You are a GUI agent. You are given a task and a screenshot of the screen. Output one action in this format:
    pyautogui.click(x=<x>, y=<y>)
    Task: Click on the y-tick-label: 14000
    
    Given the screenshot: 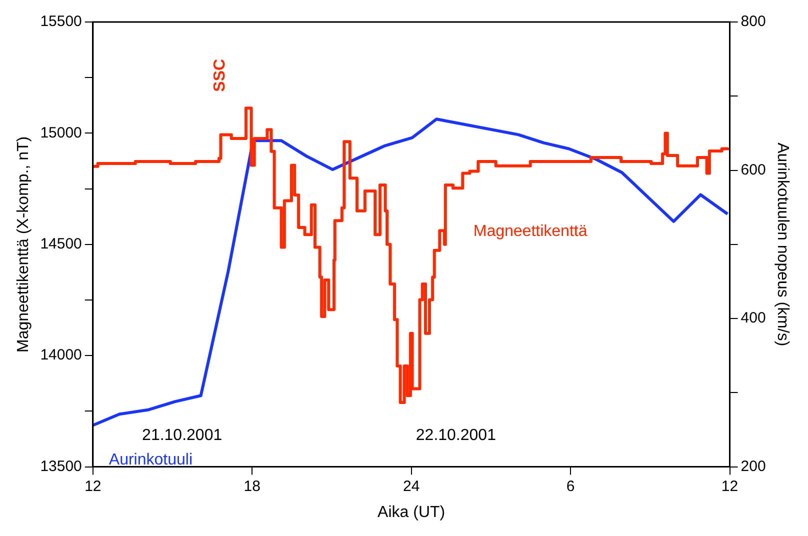 What is the action you would take?
    pyautogui.click(x=61, y=355)
    